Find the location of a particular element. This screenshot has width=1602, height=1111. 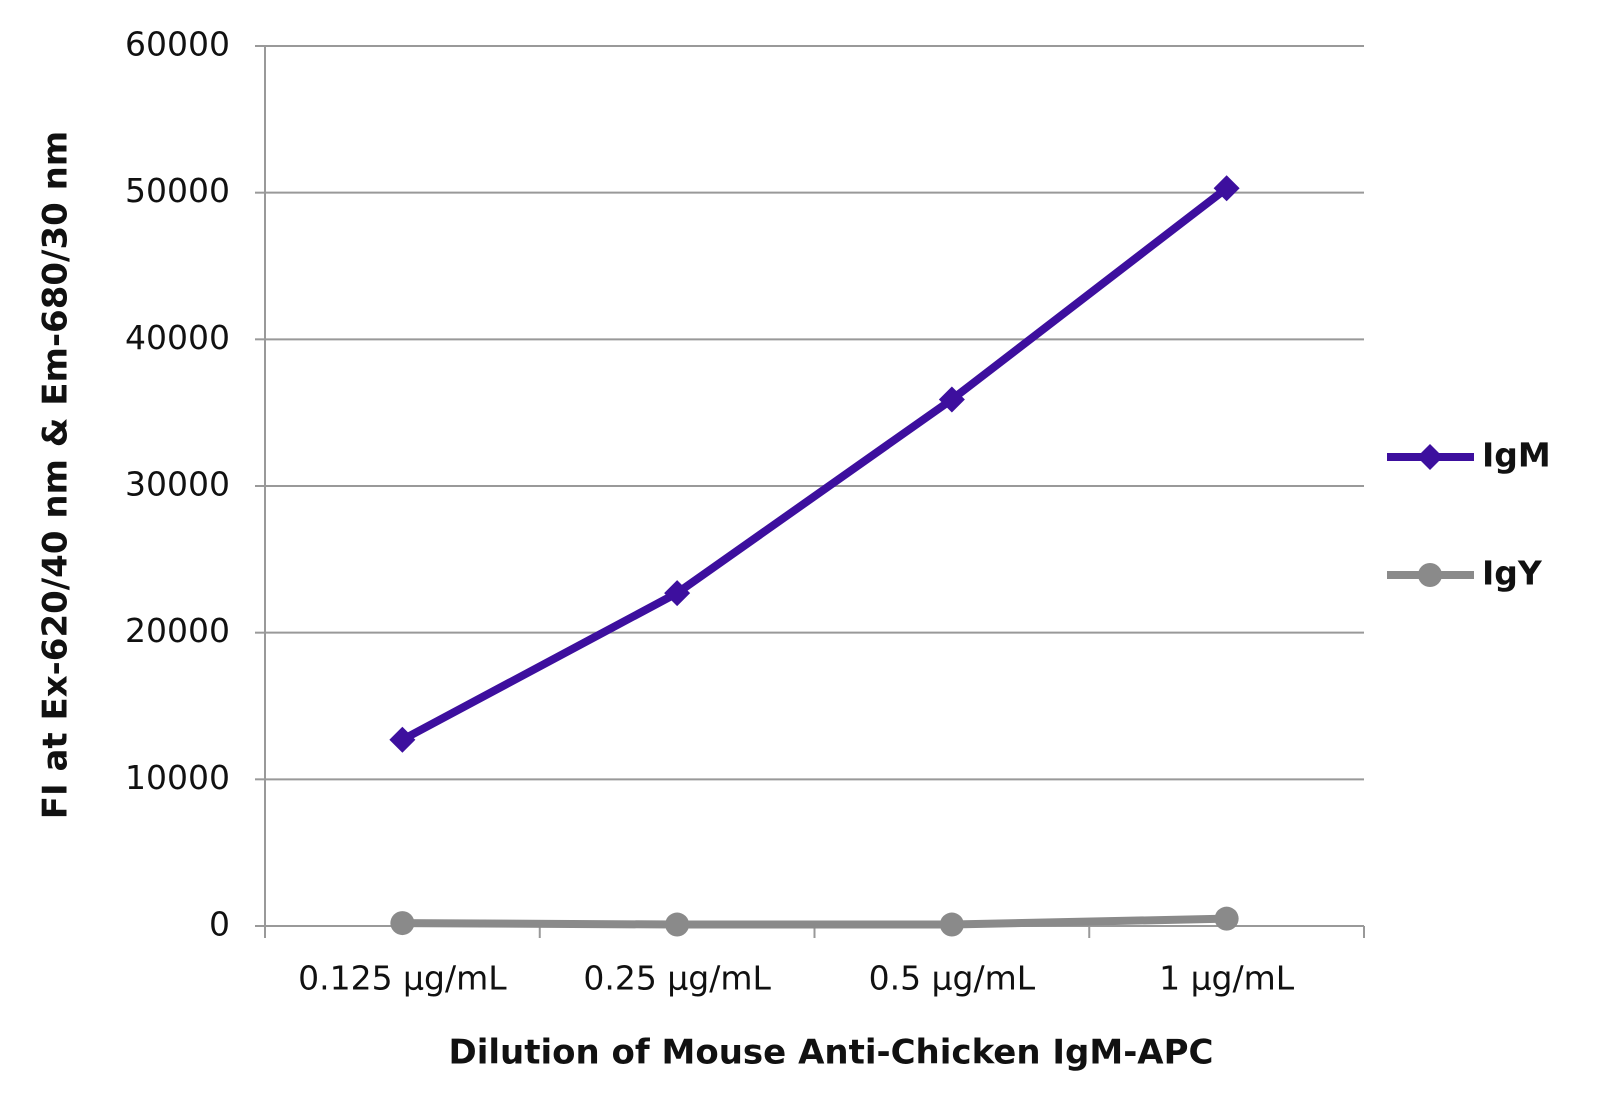

y-tick-label: 10000 is located at coordinates (177, 777).